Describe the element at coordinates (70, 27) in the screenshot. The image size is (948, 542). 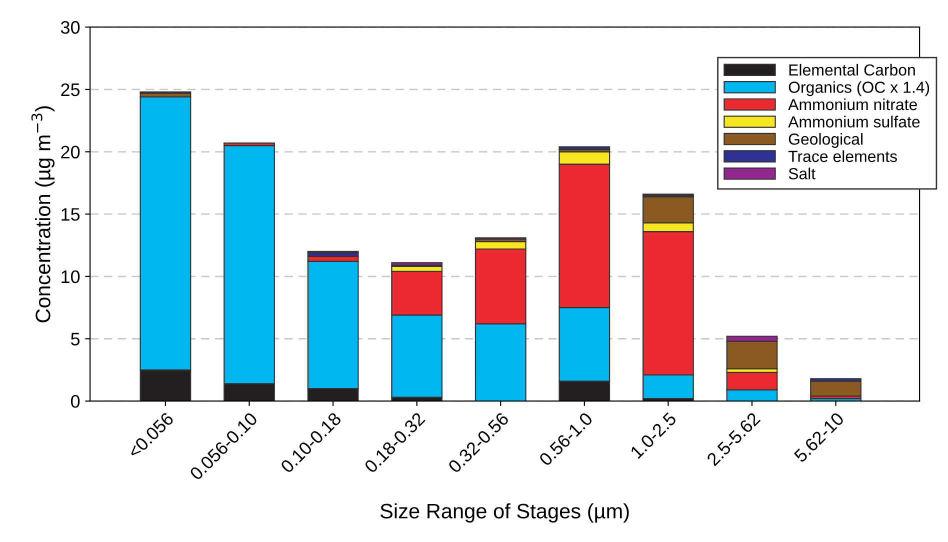
I see `y-tick-label: 30` at that location.